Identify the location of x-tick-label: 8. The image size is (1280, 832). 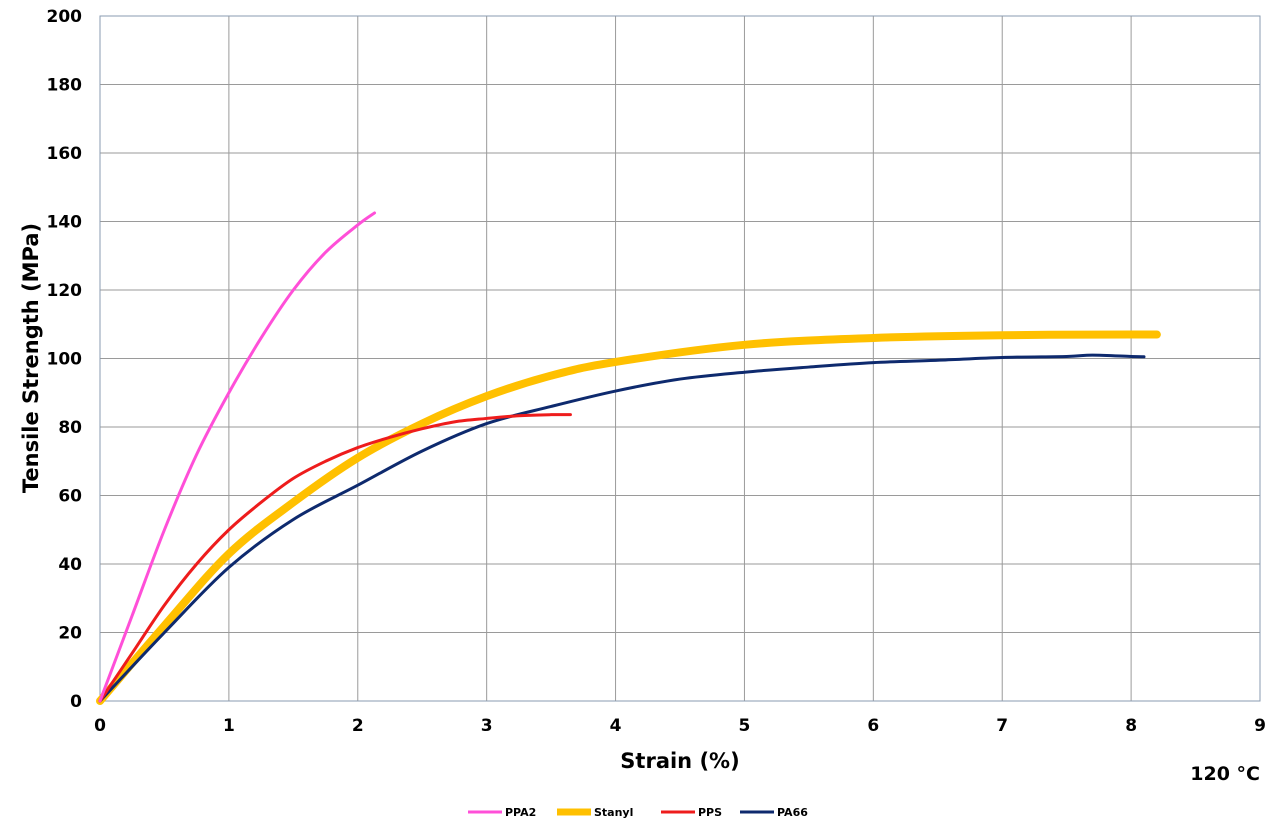
(1131, 726).